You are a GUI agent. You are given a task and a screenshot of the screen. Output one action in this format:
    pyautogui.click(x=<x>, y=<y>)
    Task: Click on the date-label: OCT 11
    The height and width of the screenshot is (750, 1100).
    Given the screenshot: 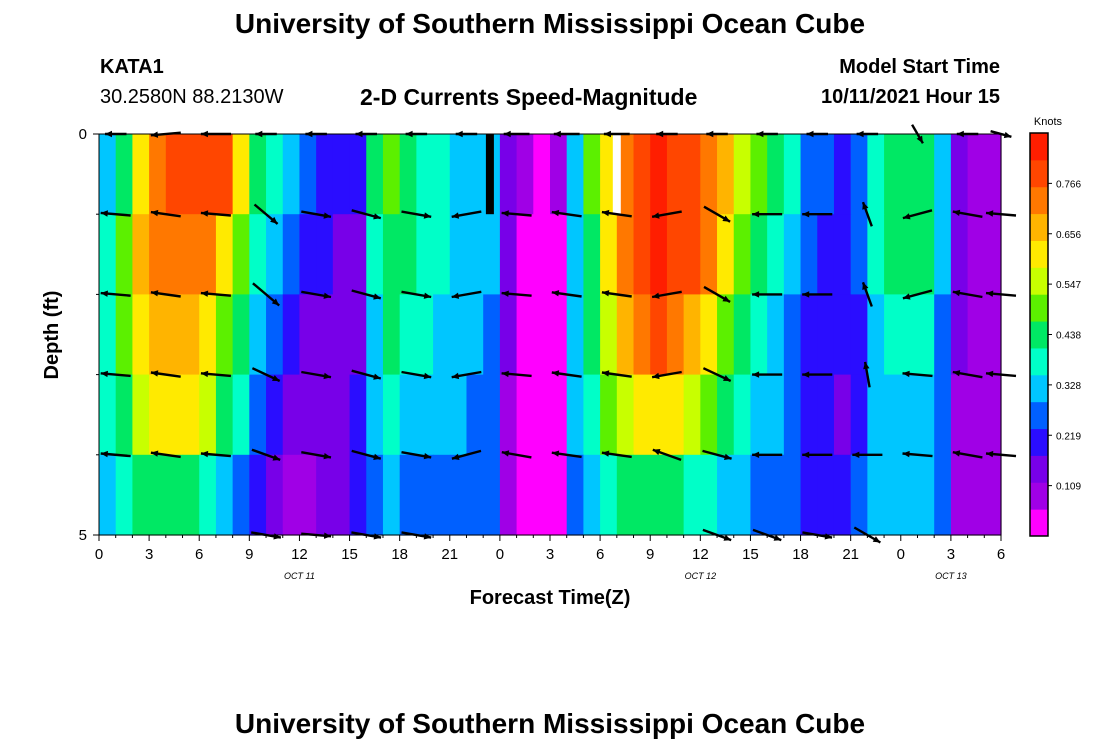 What is the action you would take?
    pyautogui.click(x=299, y=576)
    